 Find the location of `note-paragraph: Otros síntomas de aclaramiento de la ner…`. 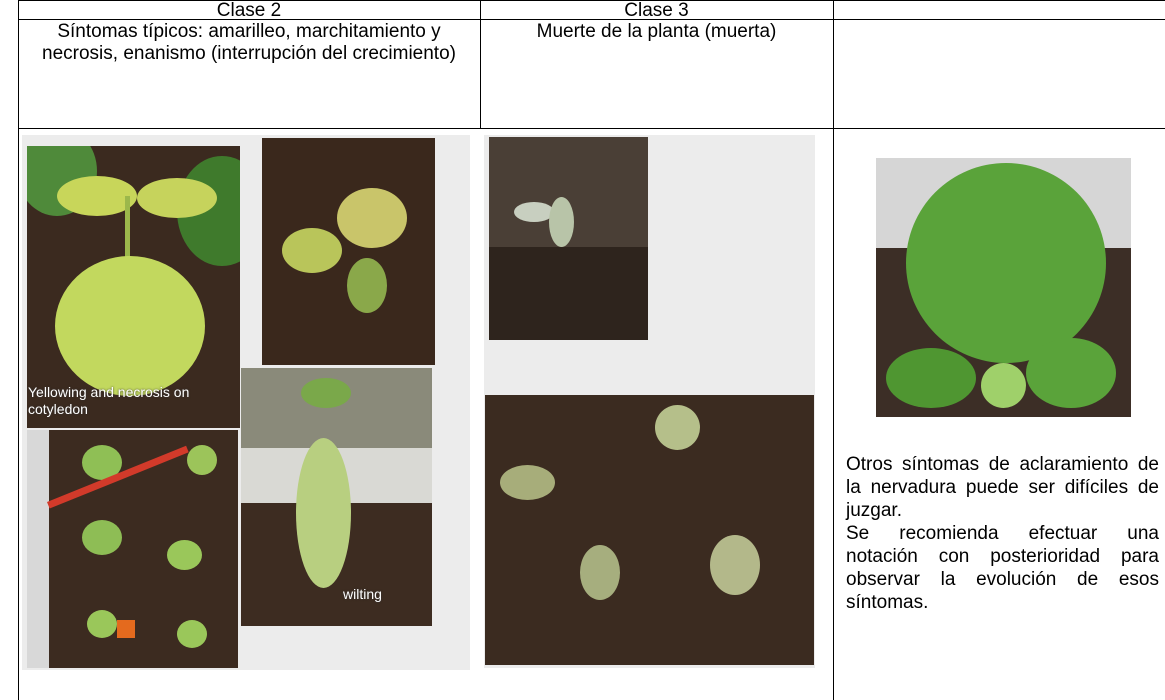

note-paragraph: Otros síntomas de aclaramiento de la ner… is located at coordinates (1002, 487).